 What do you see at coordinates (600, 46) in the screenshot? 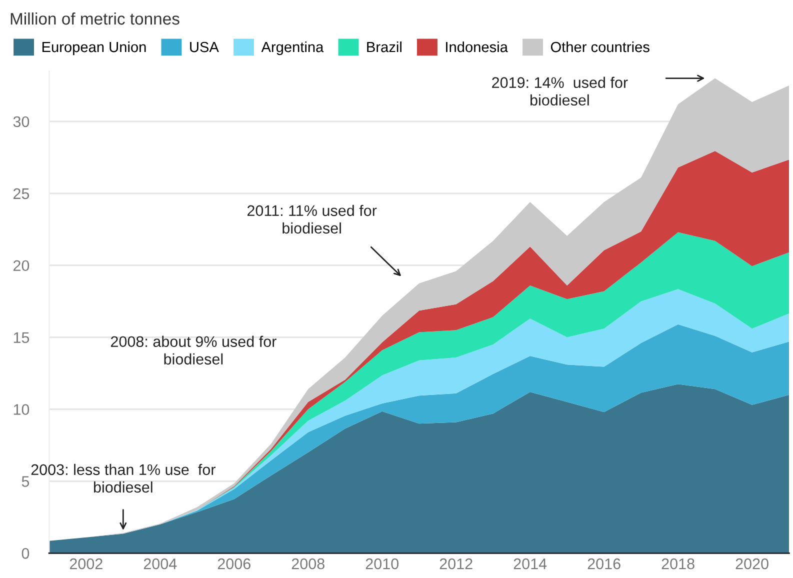
I see `legend-label: Other countries` at bounding box center [600, 46].